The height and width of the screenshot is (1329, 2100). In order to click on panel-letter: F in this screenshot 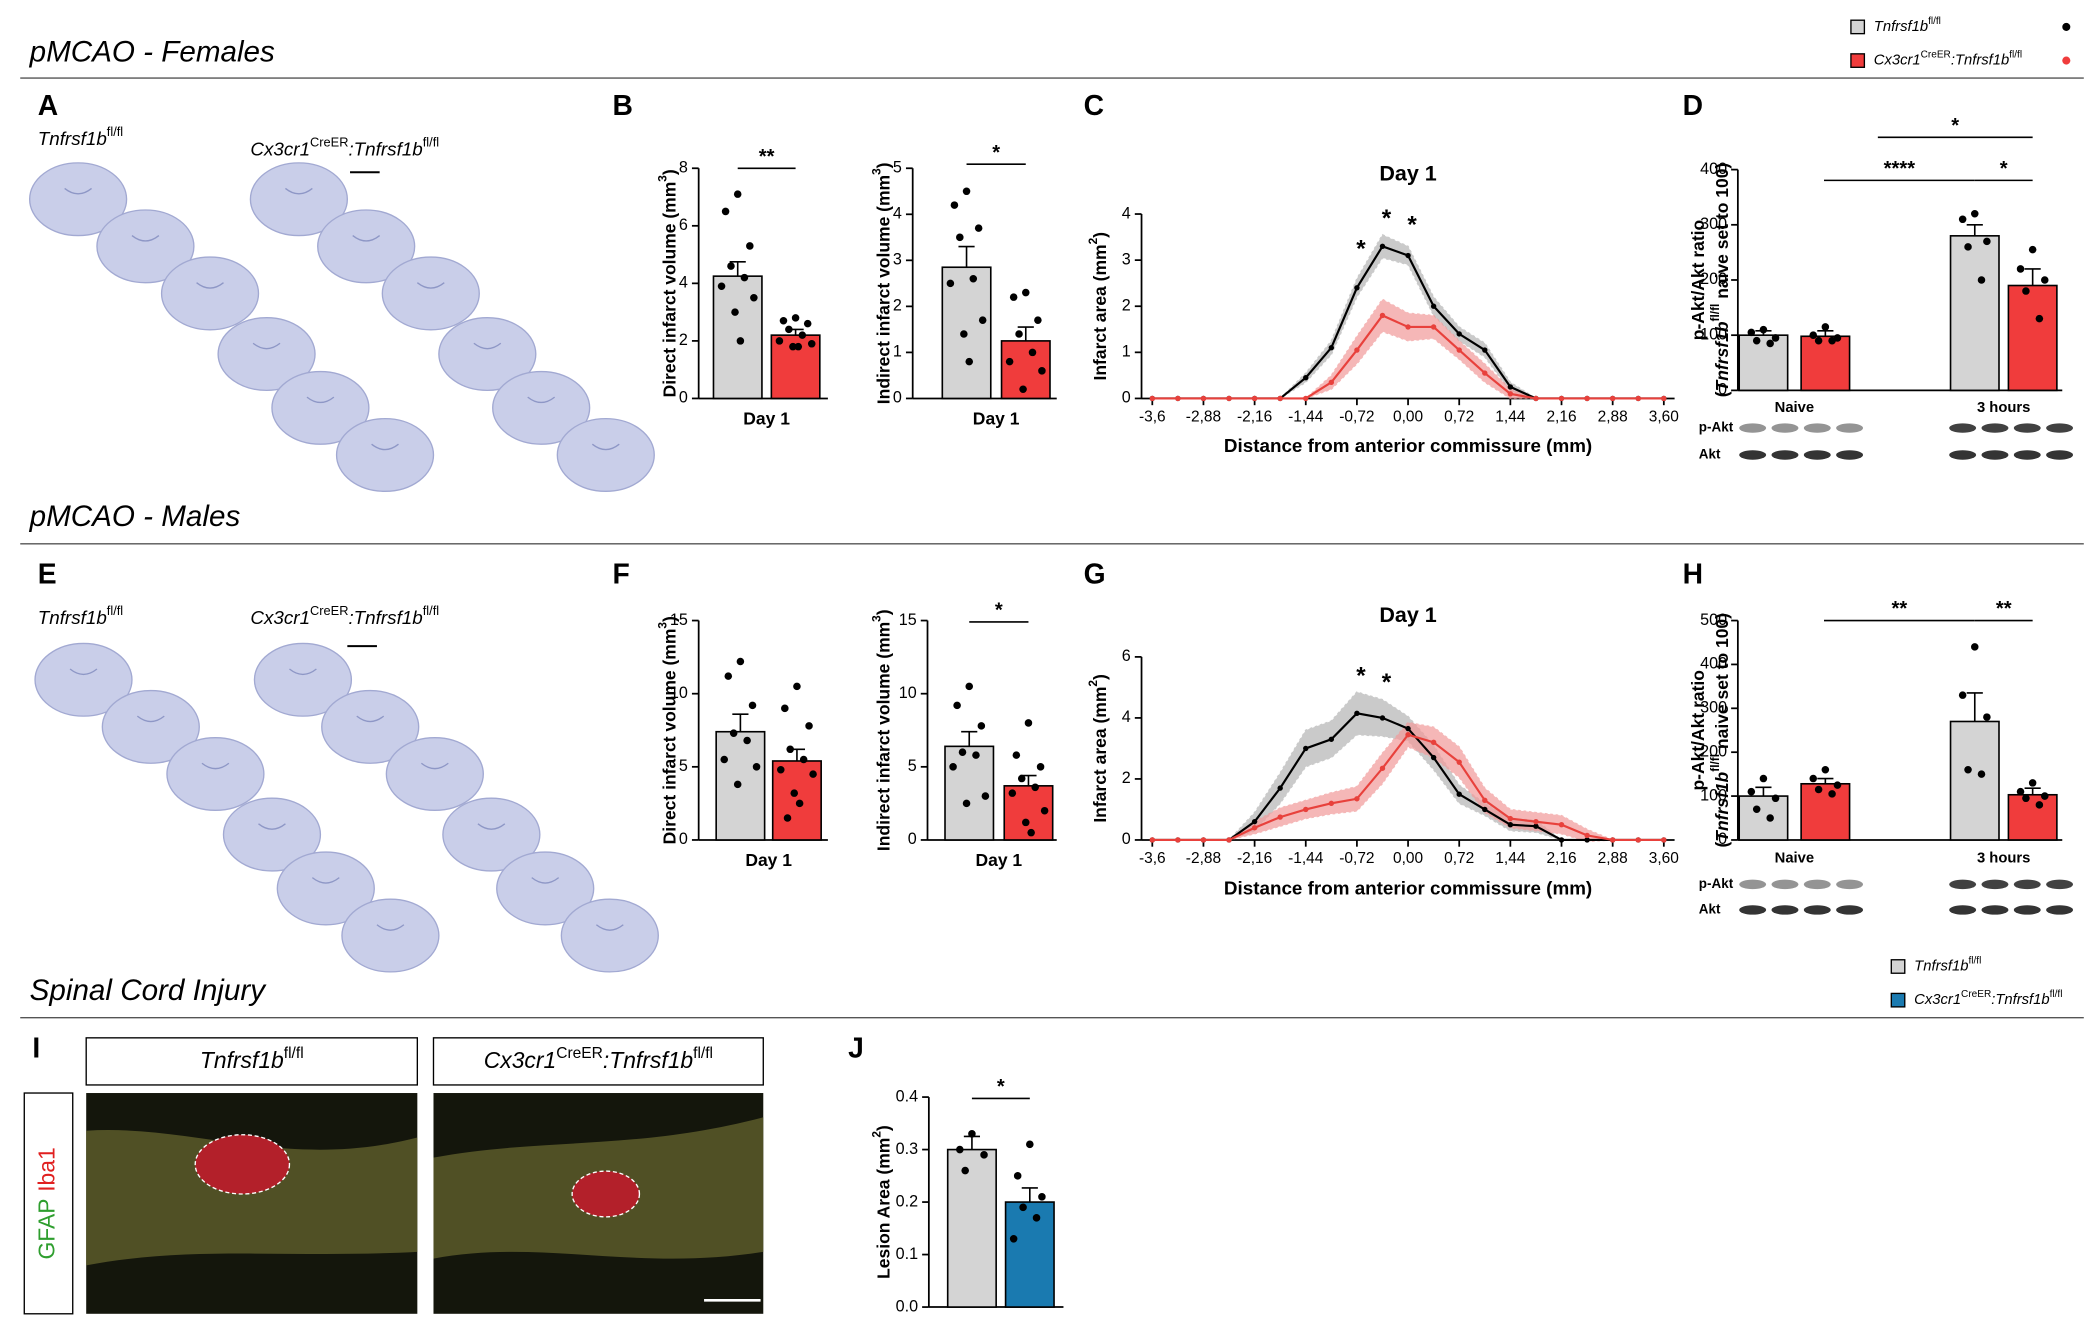, I will do `click(621, 574)`.